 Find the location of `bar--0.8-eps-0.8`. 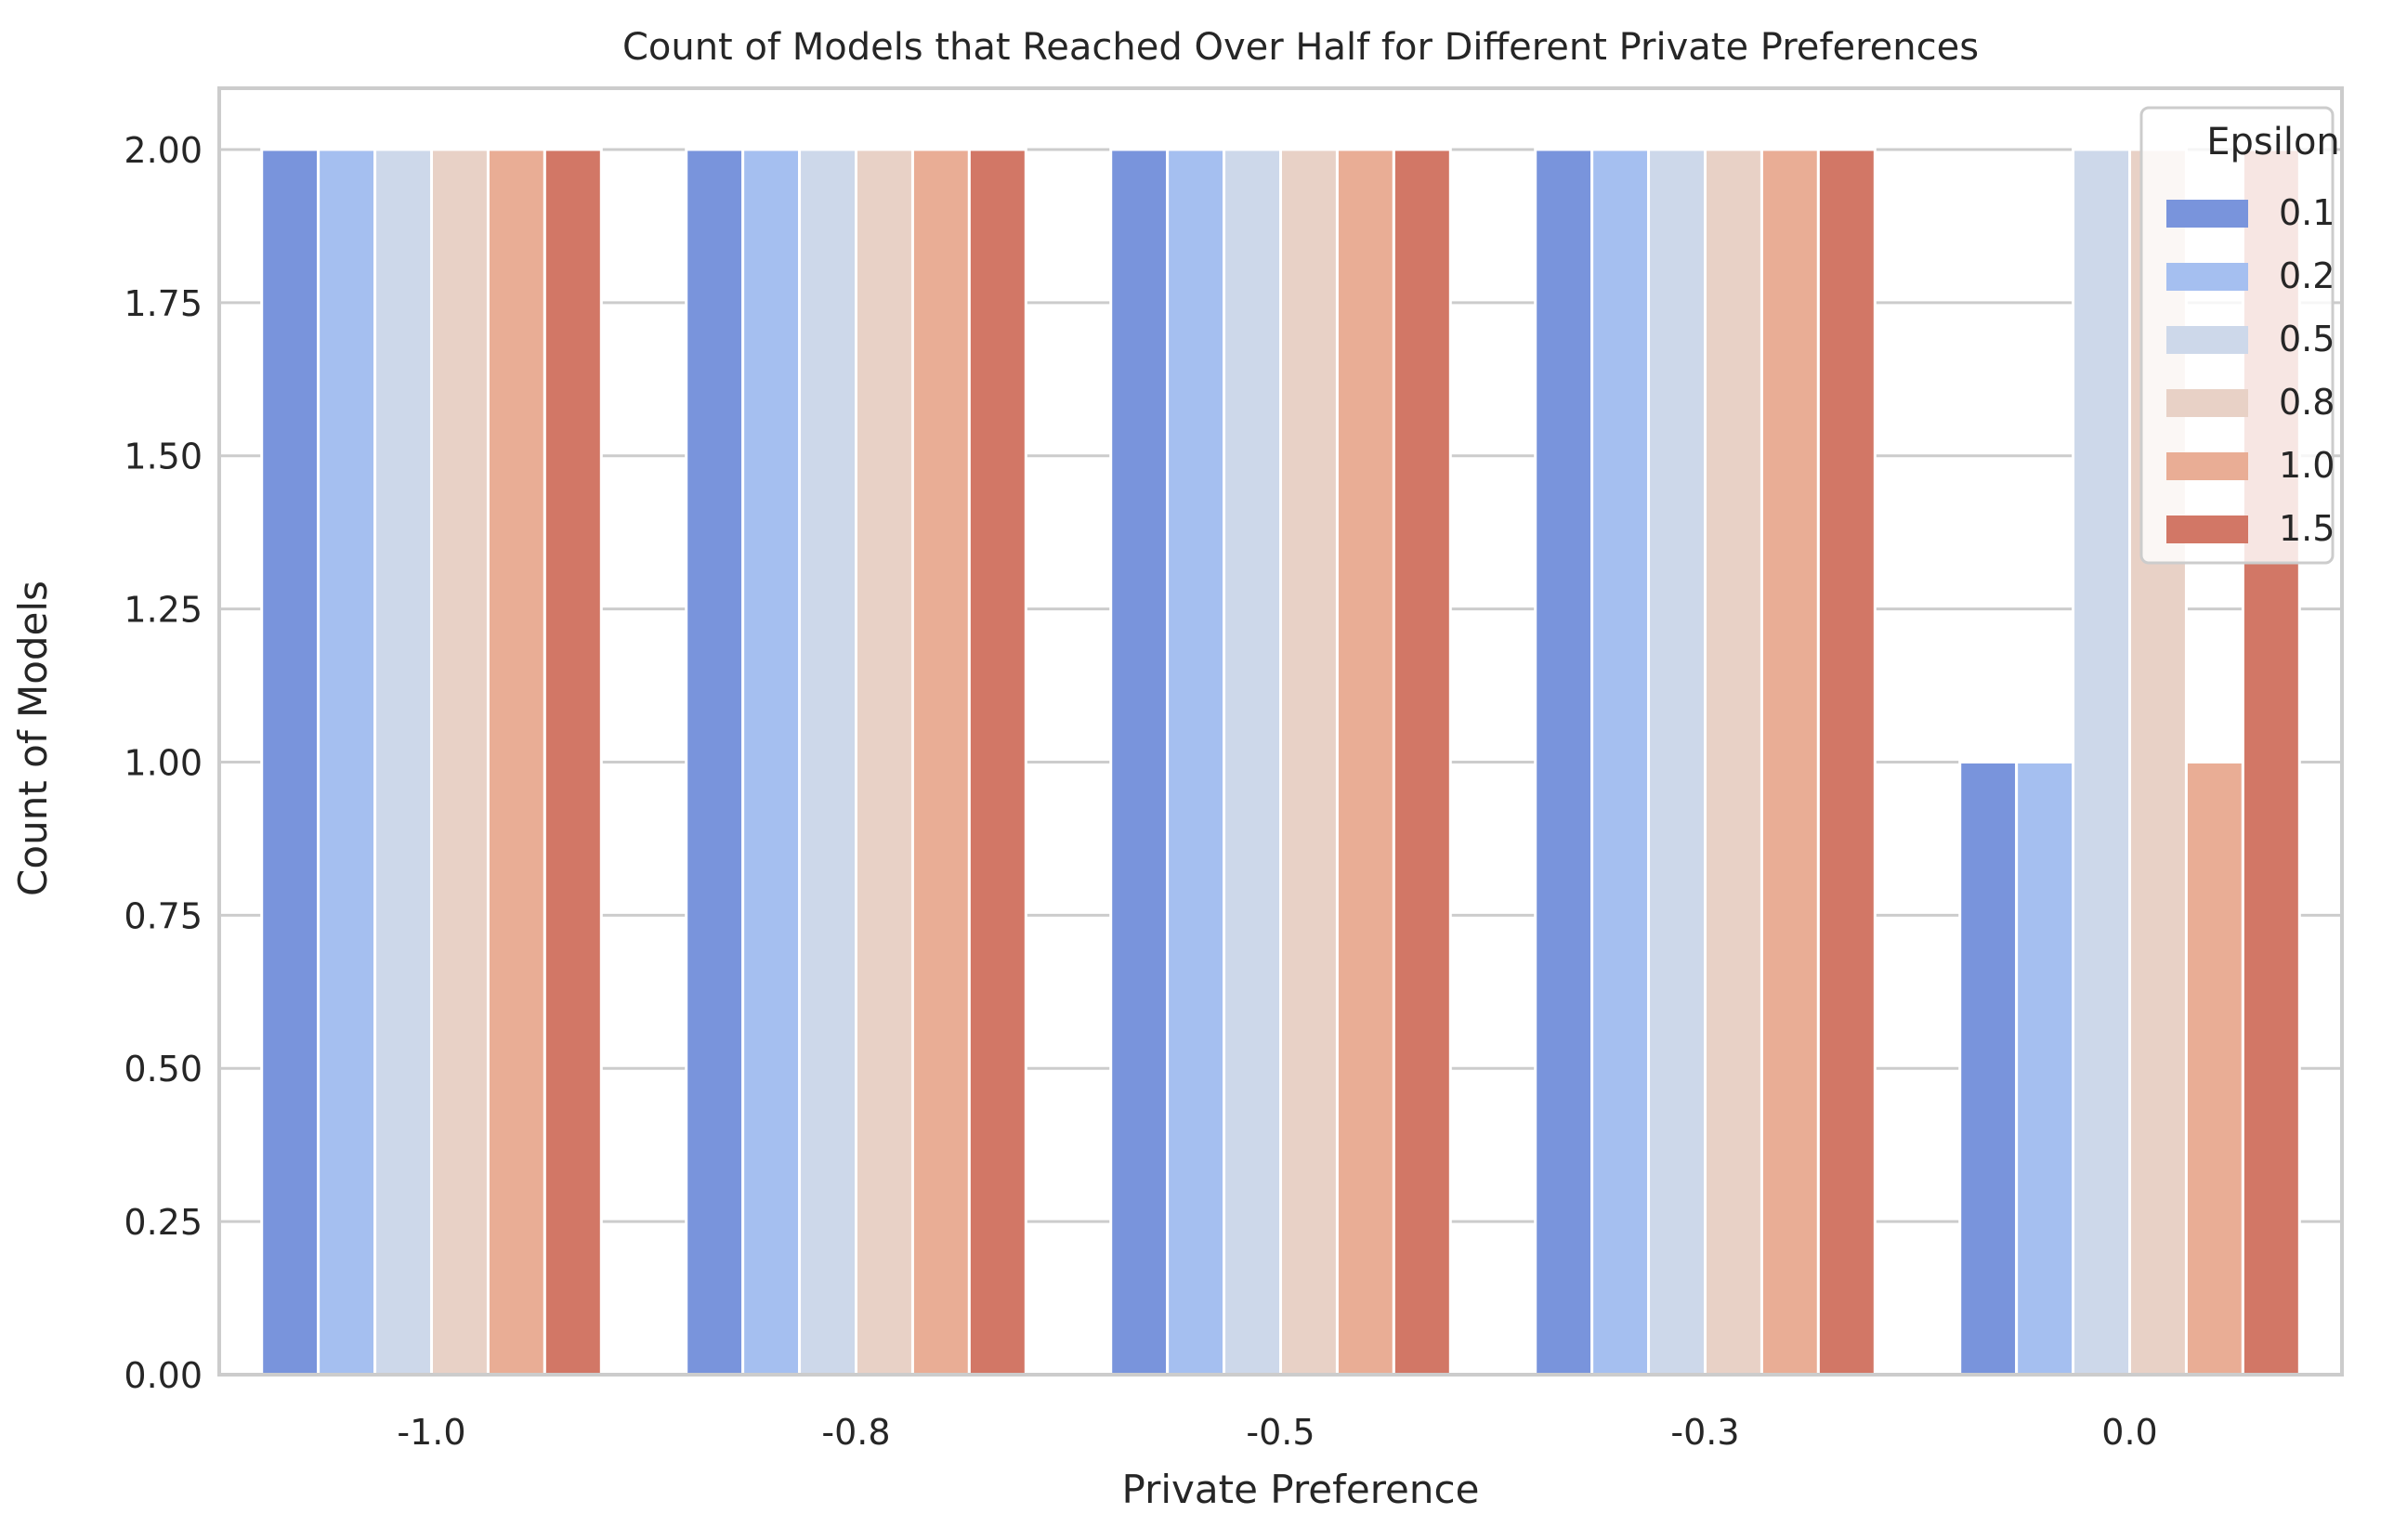

bar--0.8-eps-0.8 is located at coordinates (884, 762).